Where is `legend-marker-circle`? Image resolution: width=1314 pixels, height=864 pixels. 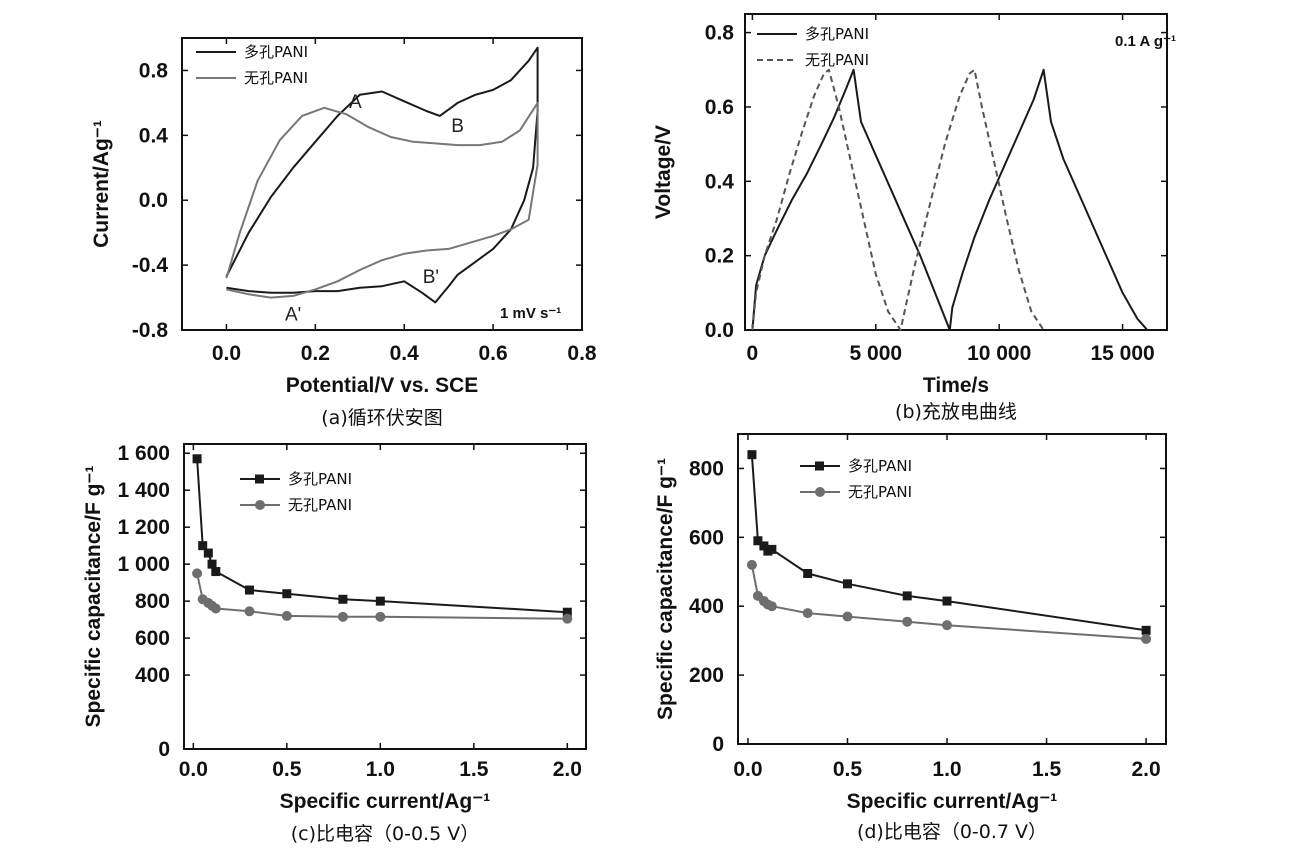 legend-marker-circle is located at coordinates (260, 505).